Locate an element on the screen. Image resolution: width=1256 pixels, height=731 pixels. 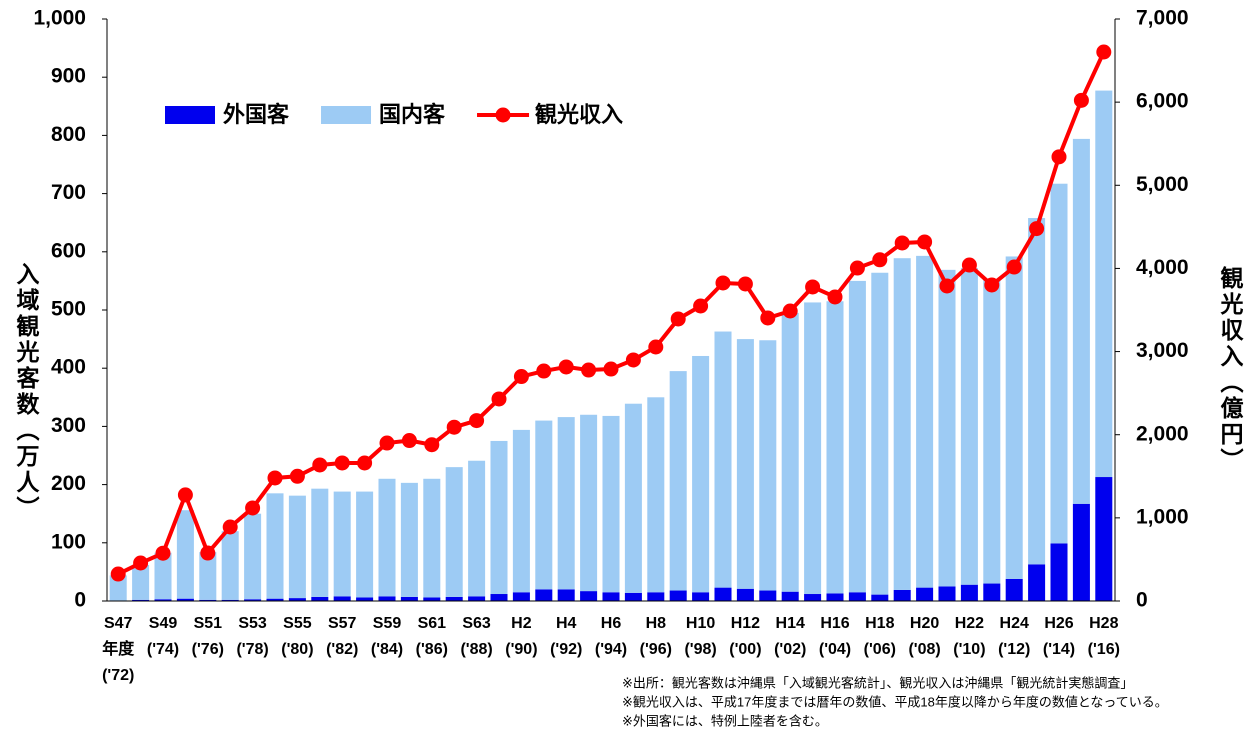
x-tick-label: H10 ('98) is located at coordinates (700, 636).